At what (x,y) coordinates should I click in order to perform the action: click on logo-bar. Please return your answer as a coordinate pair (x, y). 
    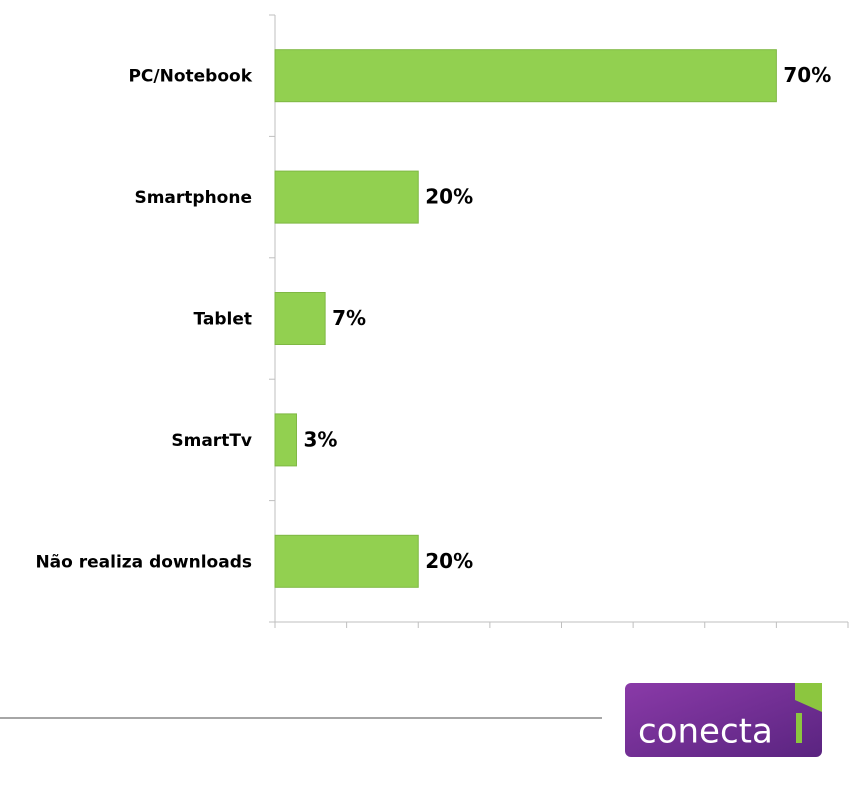
    Looking at the image, I should click on (799, 728).